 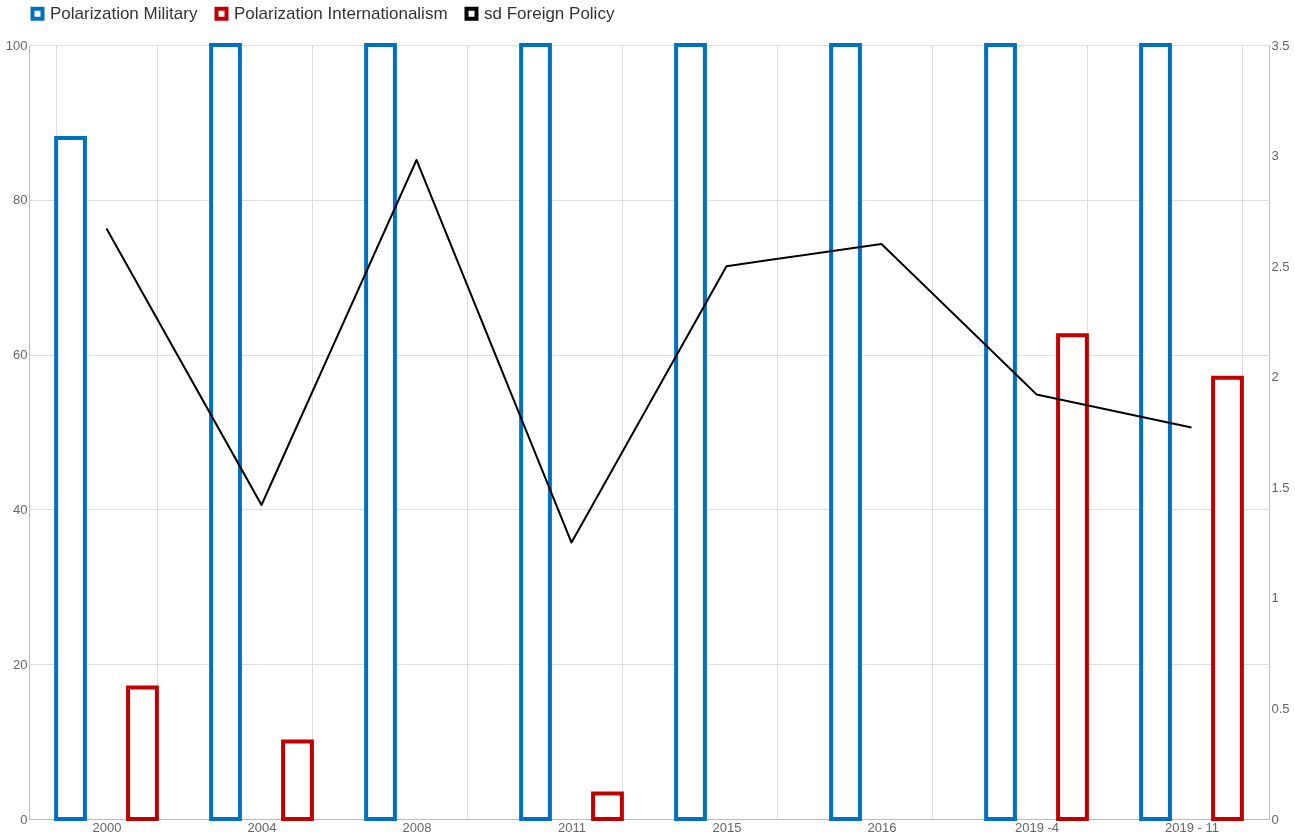 What do you see at coordinates (1275, 598) in the screenshot?
I see `y2-tick-label: 1` at bounding box center [1275, 598].